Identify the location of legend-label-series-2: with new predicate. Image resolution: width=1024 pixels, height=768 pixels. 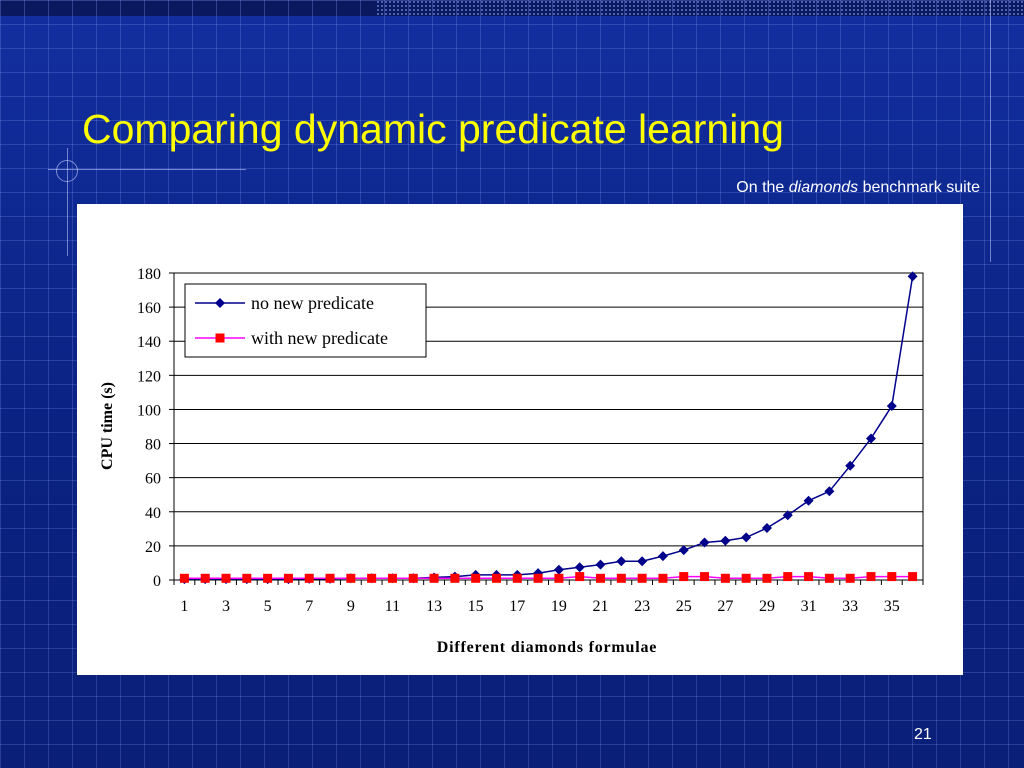
(319, 338).